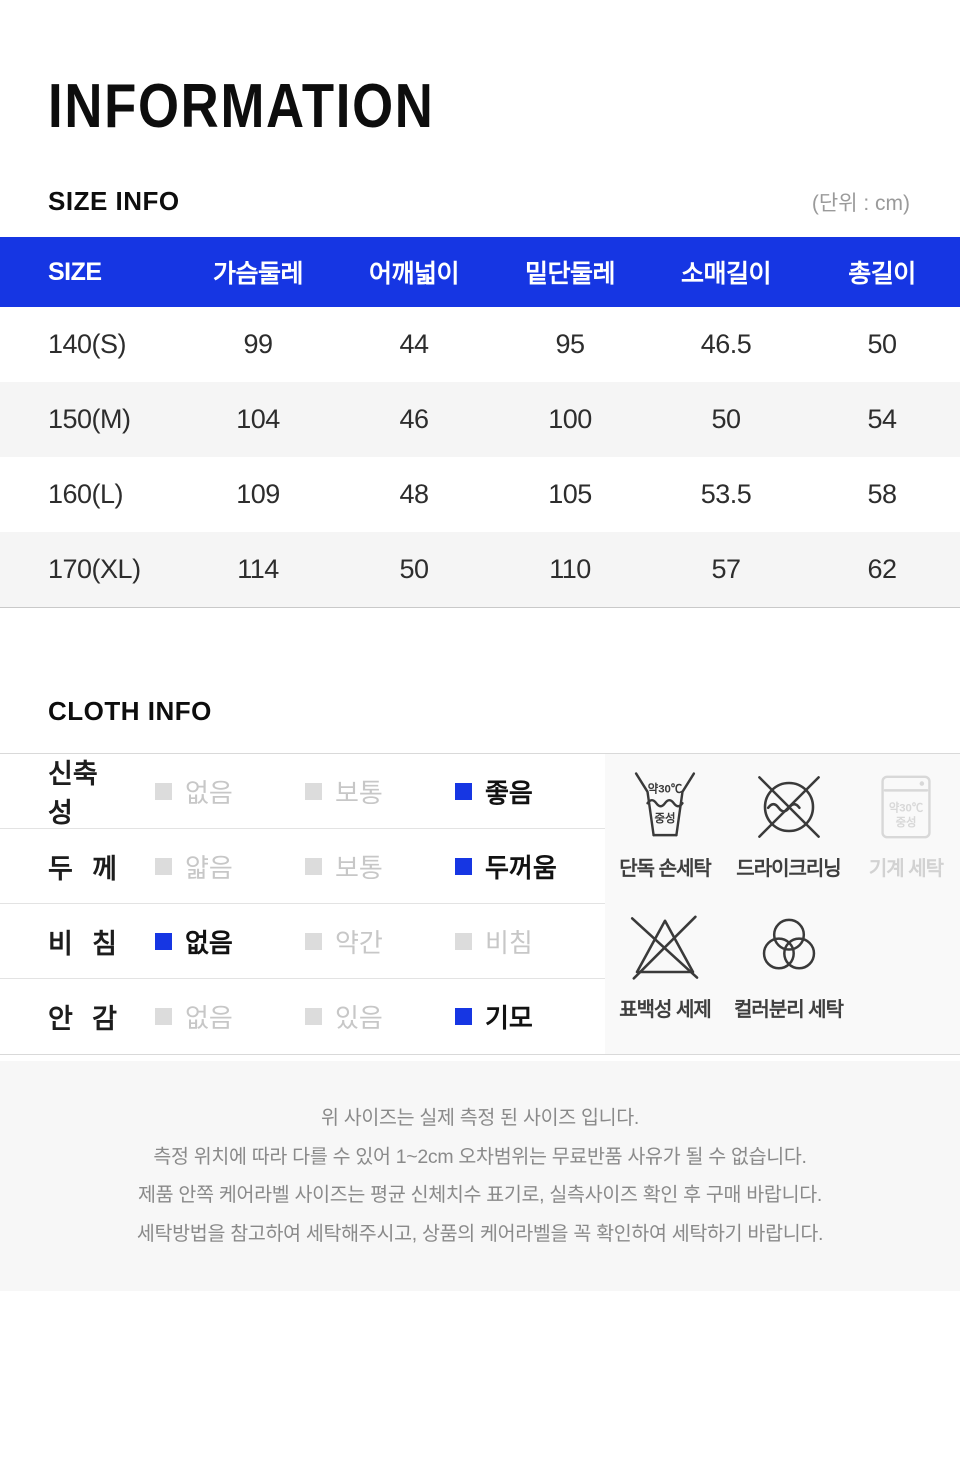 This screenshot has width=960, height=1464. I want to click on attr-label: 안 감, so click(82, 1019).